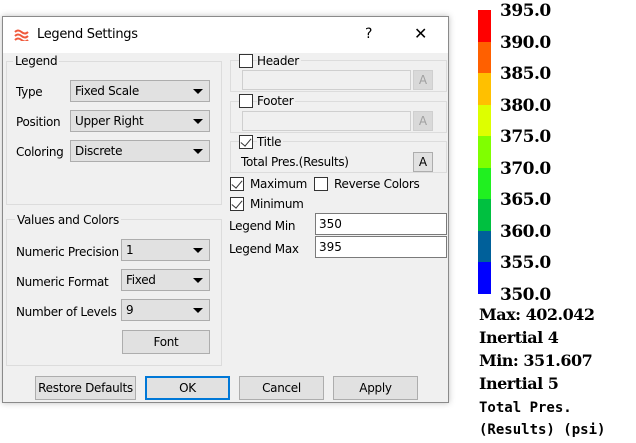  I want to click on title-checkbox, so click(246, 142).